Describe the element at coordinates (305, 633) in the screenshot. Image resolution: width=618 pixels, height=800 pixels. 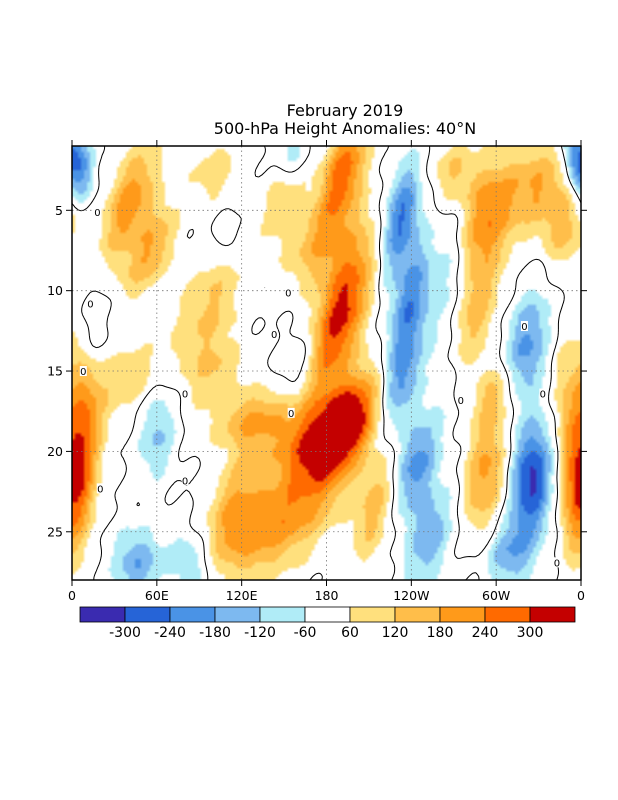
I see `colorbar-label: -60` at that location.